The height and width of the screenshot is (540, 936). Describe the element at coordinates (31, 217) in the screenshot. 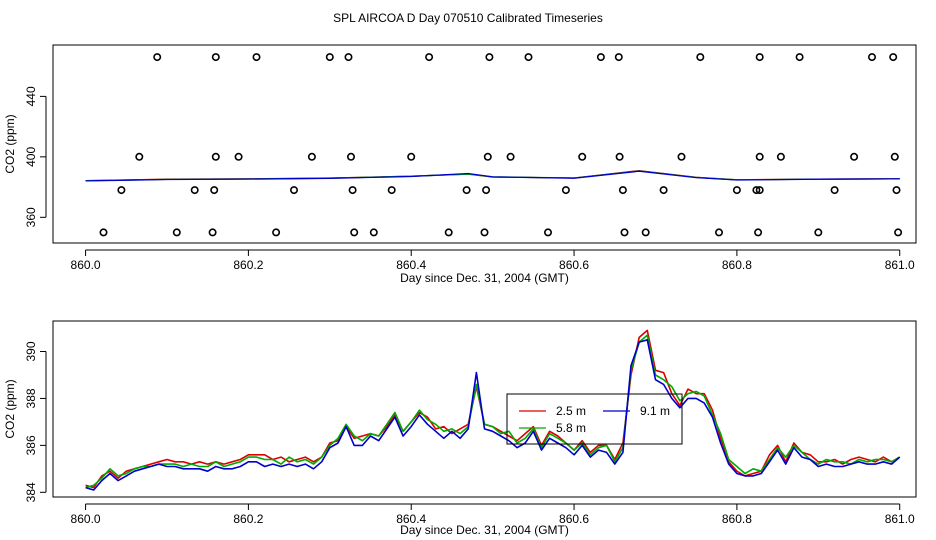

I see `y-tick-label: 360` at that location.